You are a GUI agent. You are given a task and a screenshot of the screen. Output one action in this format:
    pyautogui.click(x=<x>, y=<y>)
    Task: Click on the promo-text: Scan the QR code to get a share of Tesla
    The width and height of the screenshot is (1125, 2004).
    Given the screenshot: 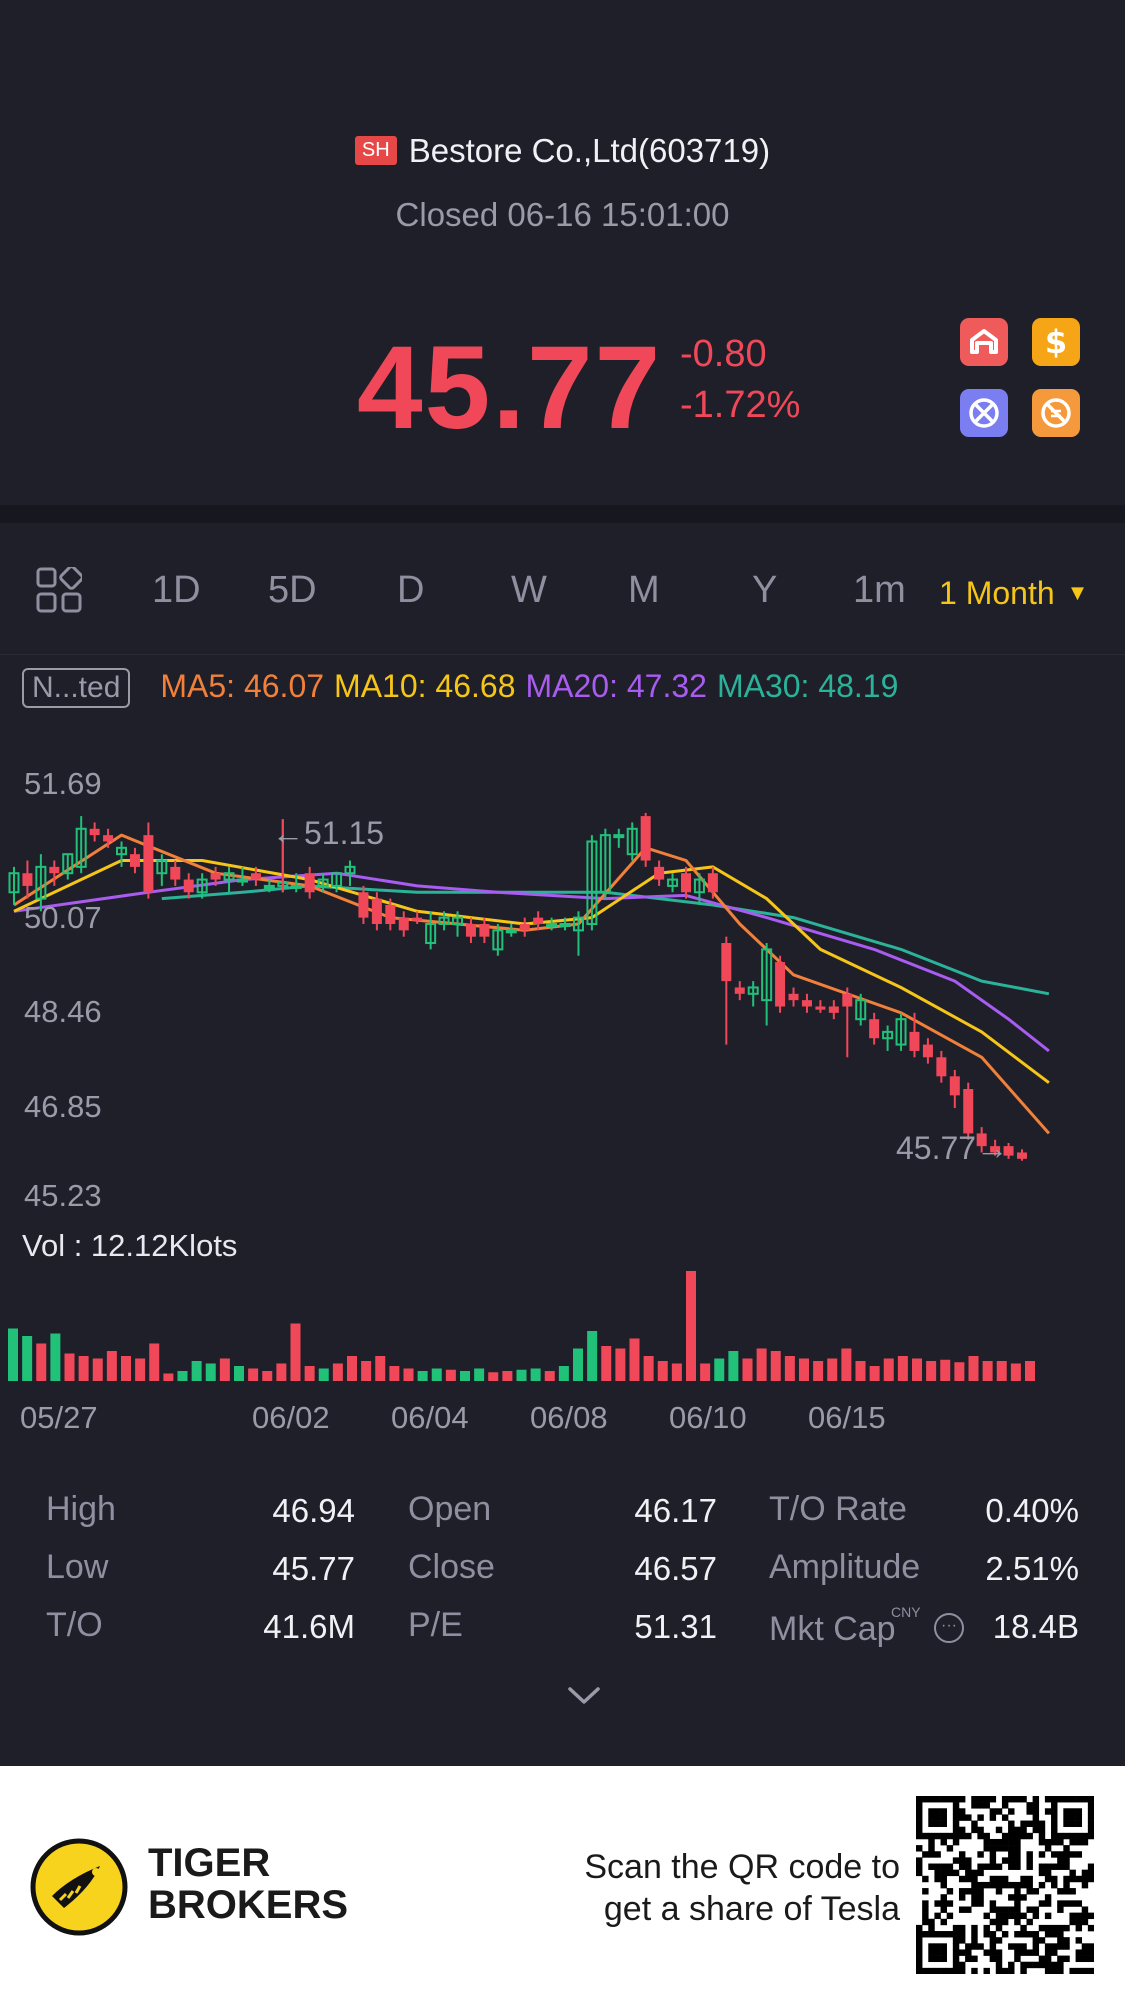 What is the action you would take?
    pyautogui.click(x=742, y=1888)
    